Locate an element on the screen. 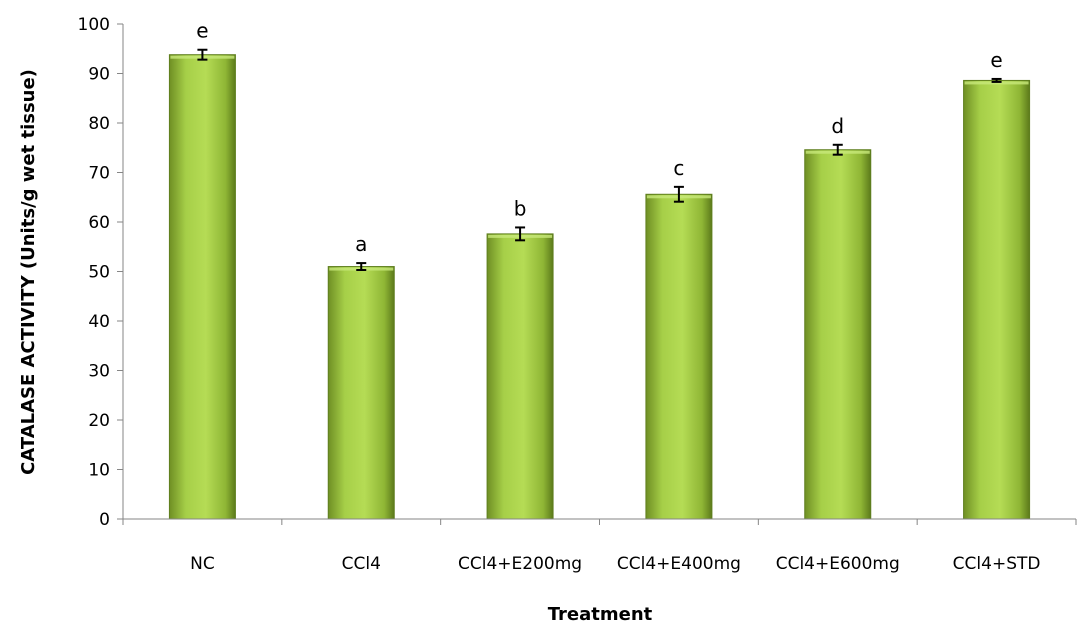 The image size is (1079, 628). y-tick-label: 90 is located at coordinates (99, 75).